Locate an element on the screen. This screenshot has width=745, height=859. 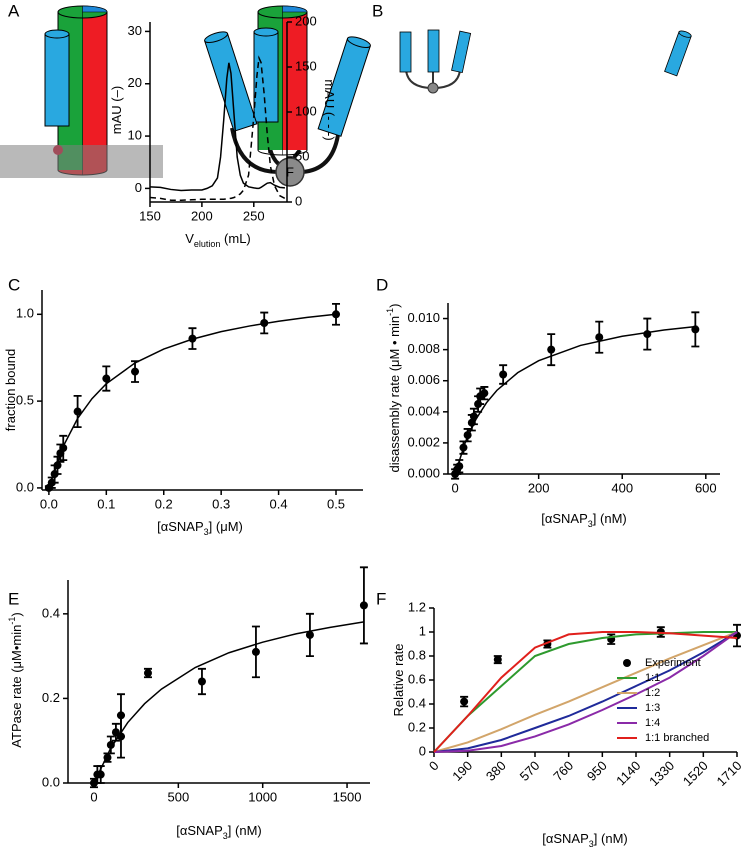
legend-label: 1:4 is located at coordinates (652, 723).